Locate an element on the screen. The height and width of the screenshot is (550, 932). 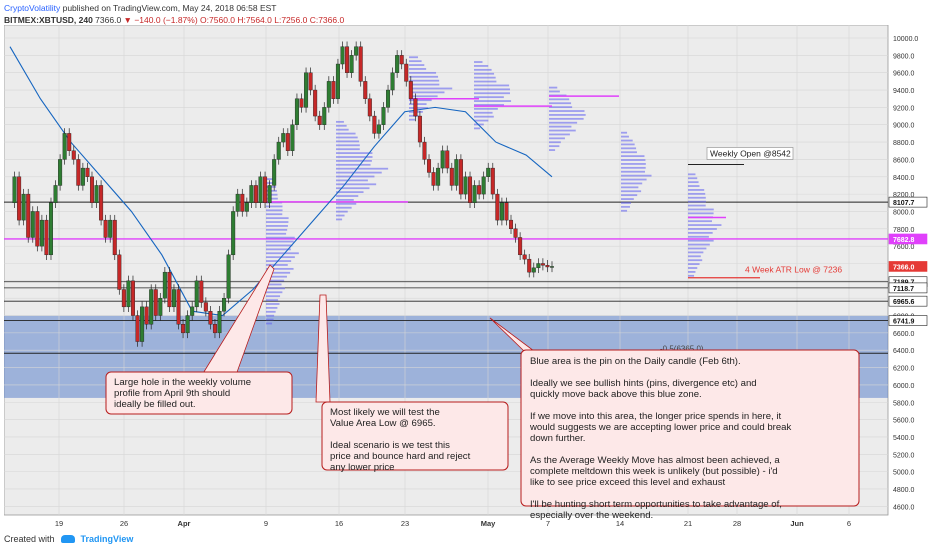
note-box-large-hole is located at coordinates (199, 393).